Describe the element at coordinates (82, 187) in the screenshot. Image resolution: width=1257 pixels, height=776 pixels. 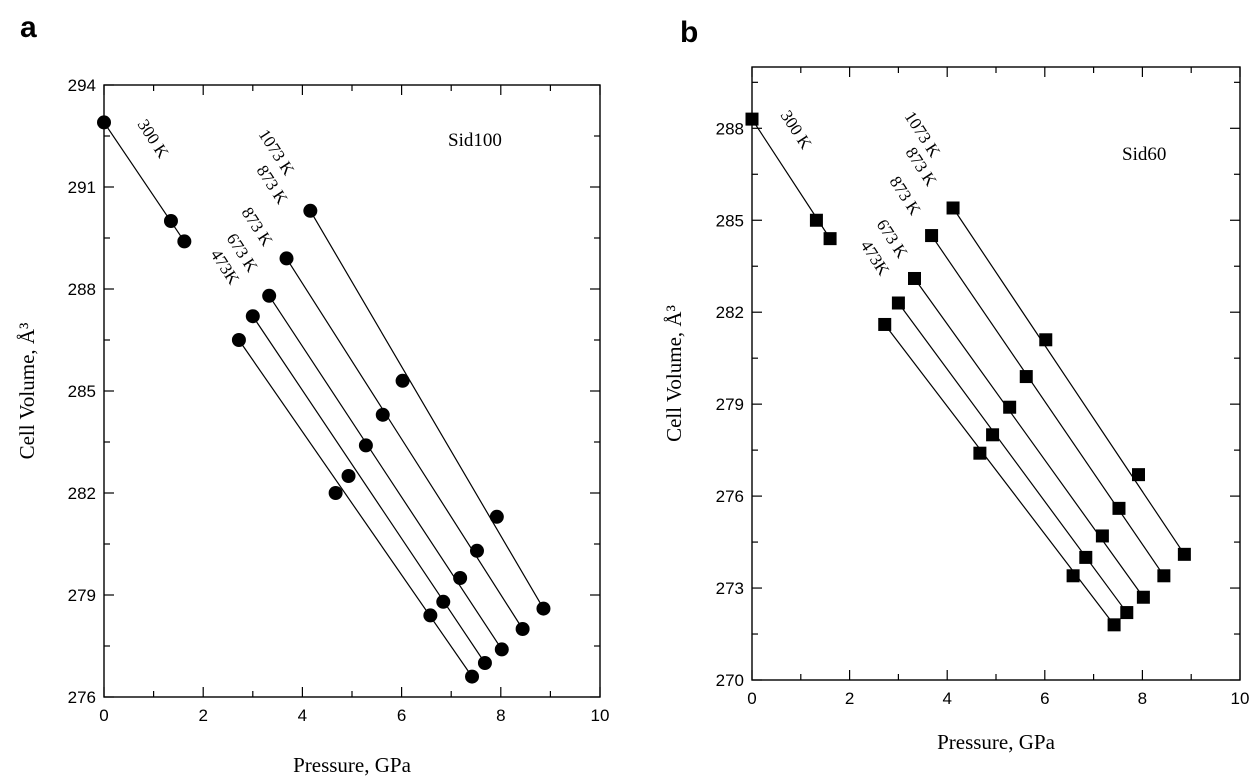
I see `y-tick-label: 291` at that location.